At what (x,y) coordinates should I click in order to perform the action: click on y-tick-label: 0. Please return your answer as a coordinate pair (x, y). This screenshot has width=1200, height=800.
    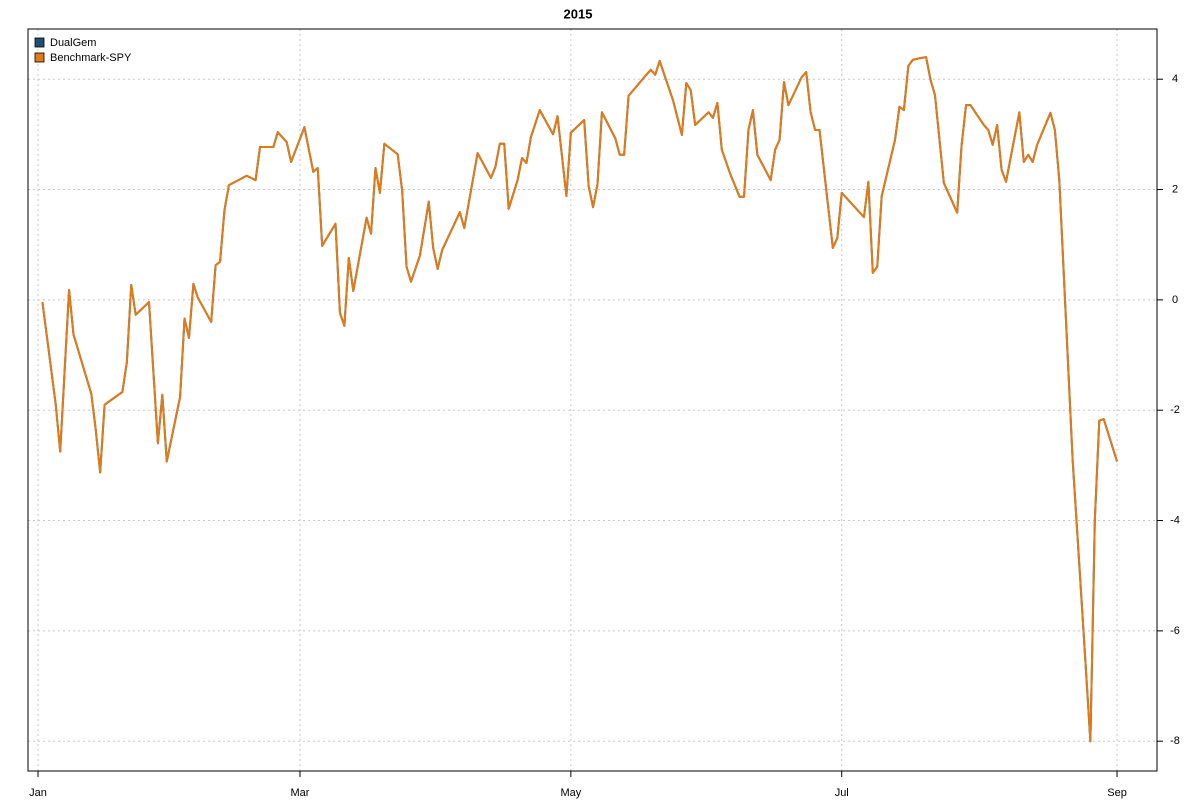
    Looking at the image, I should click on (1175, 300).